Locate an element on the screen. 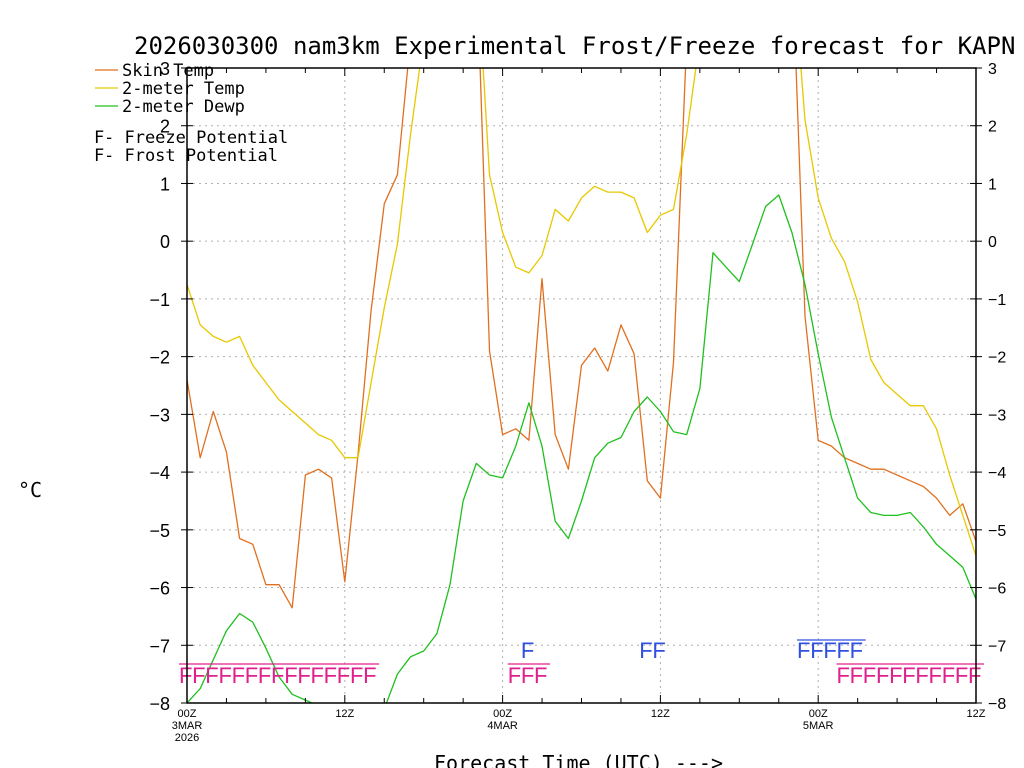 This screenshot has width=1024, height=768. y-tick-label-right: −8 is located at coordinates (997, 704).